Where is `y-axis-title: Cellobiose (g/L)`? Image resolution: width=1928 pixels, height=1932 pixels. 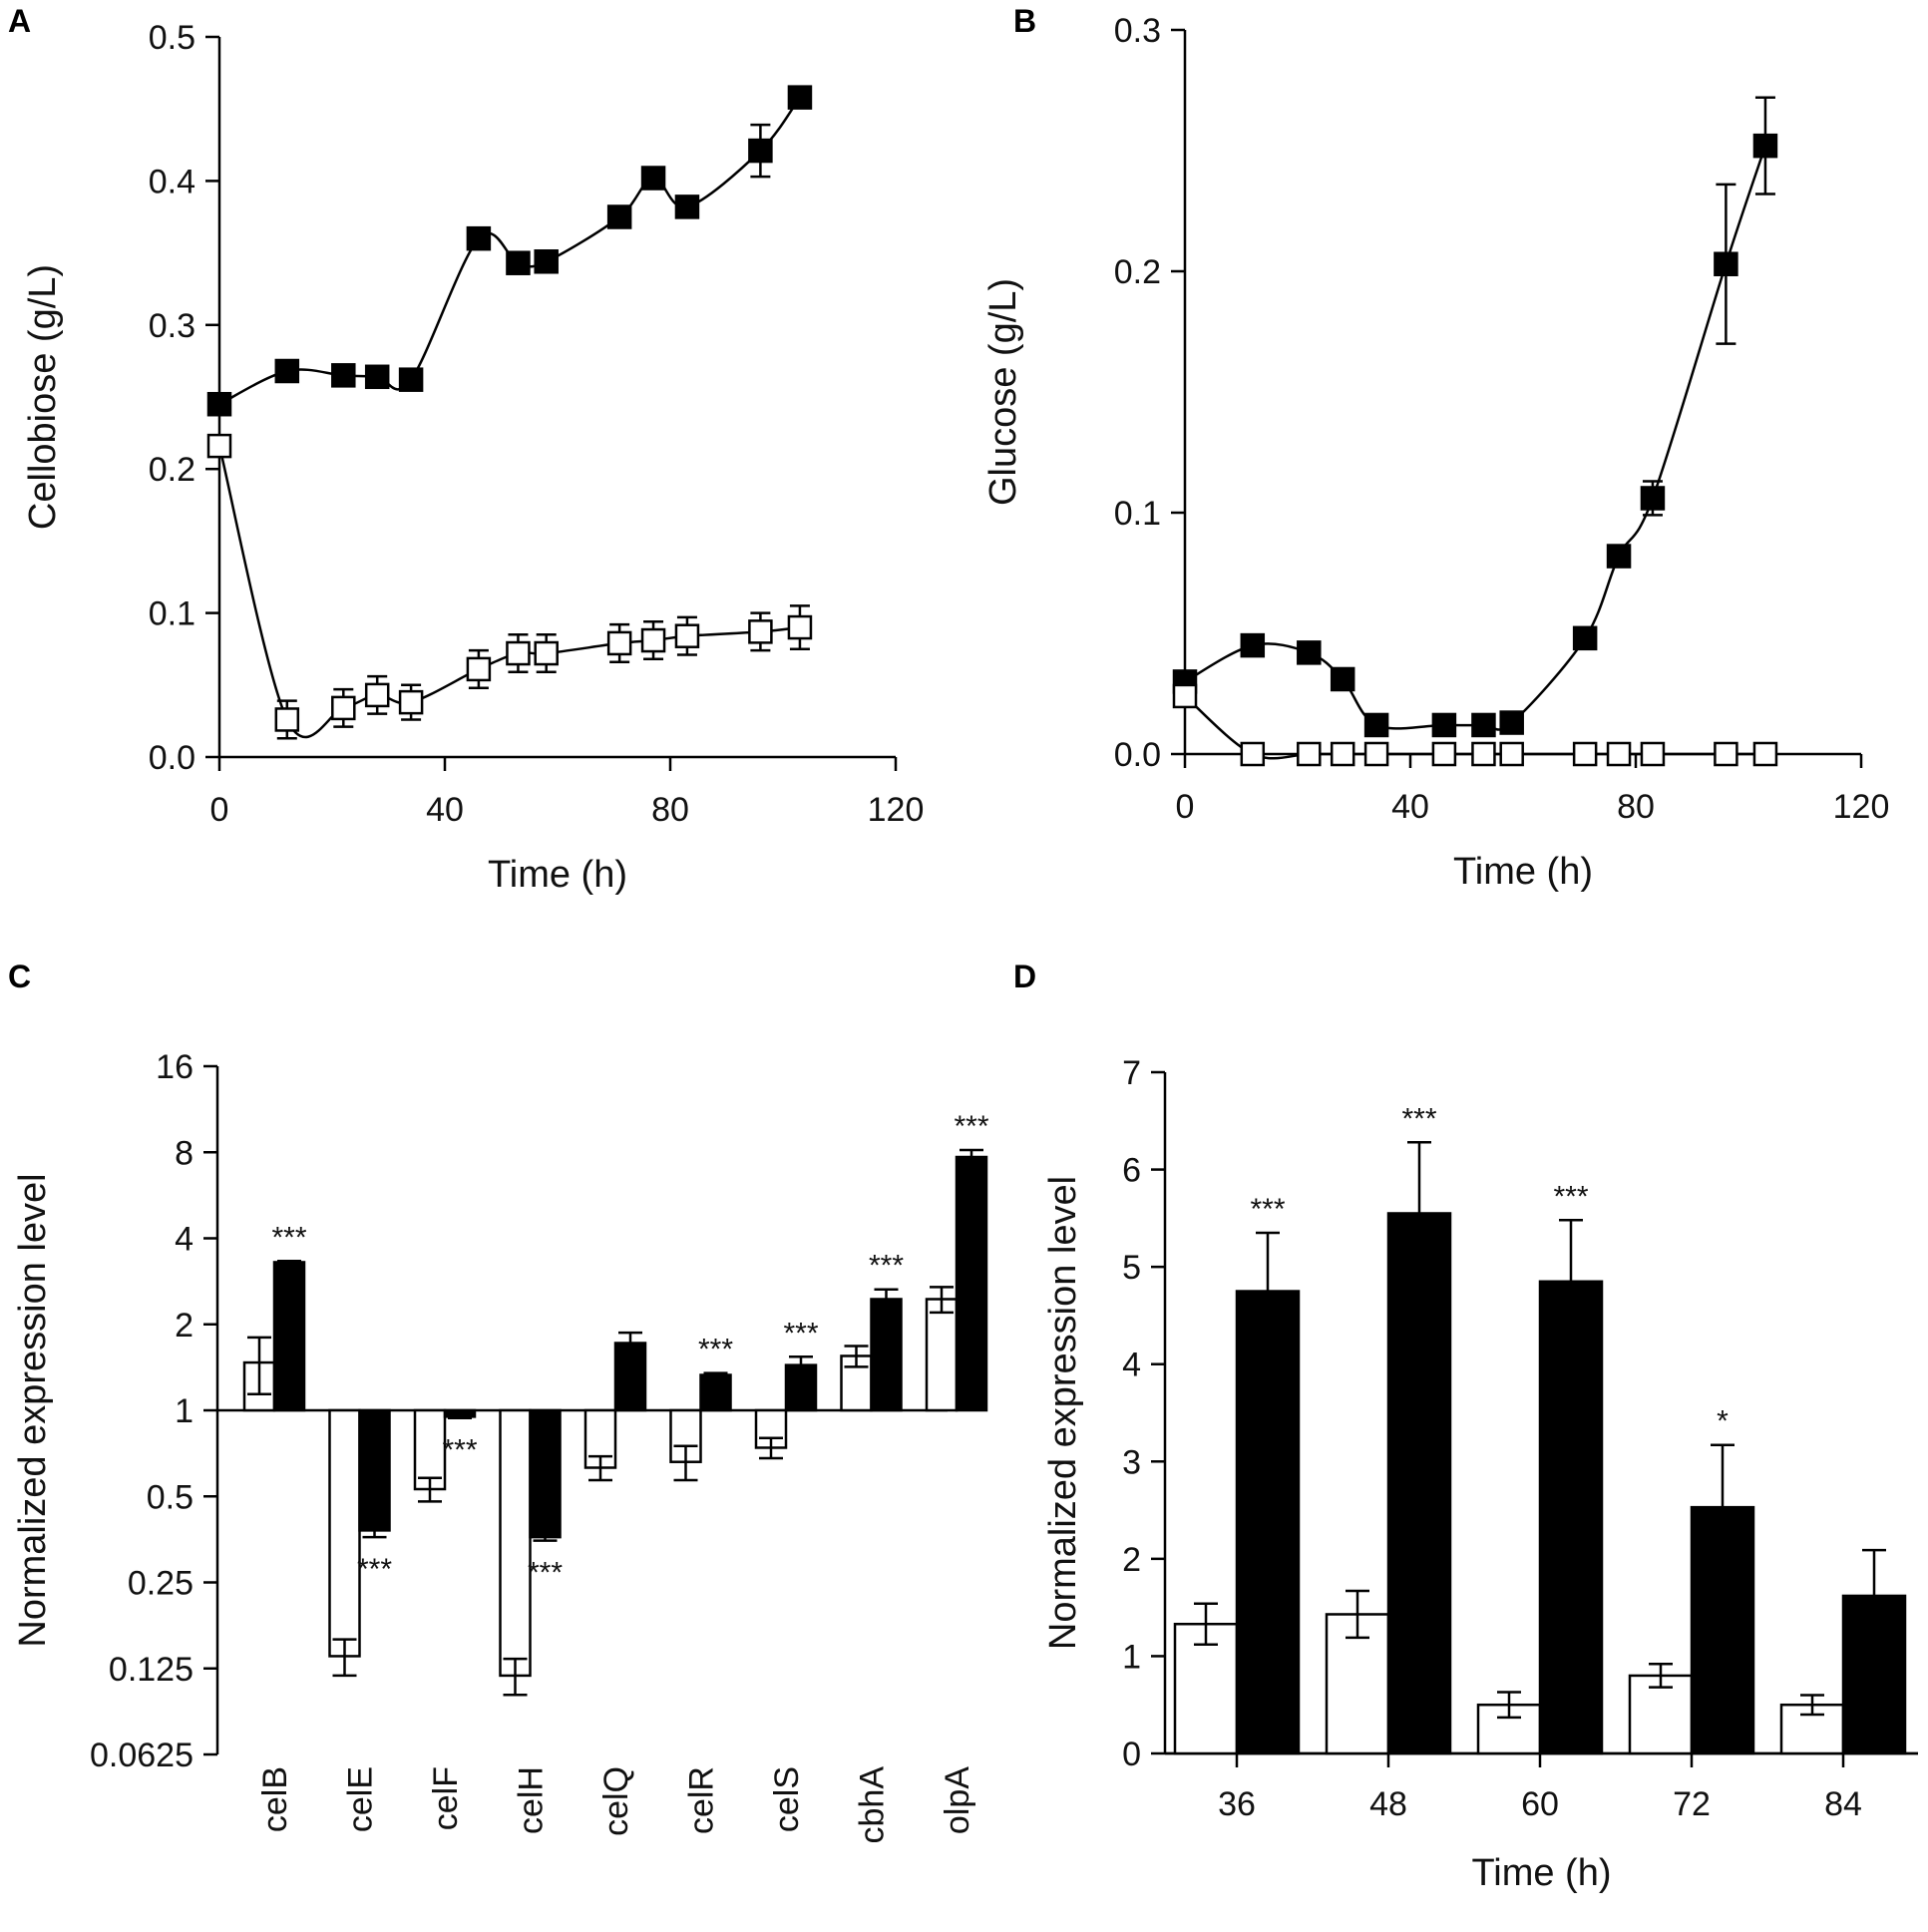
y-axis-title: Cellobiose (g/L) is located at coordinates (43, 397).